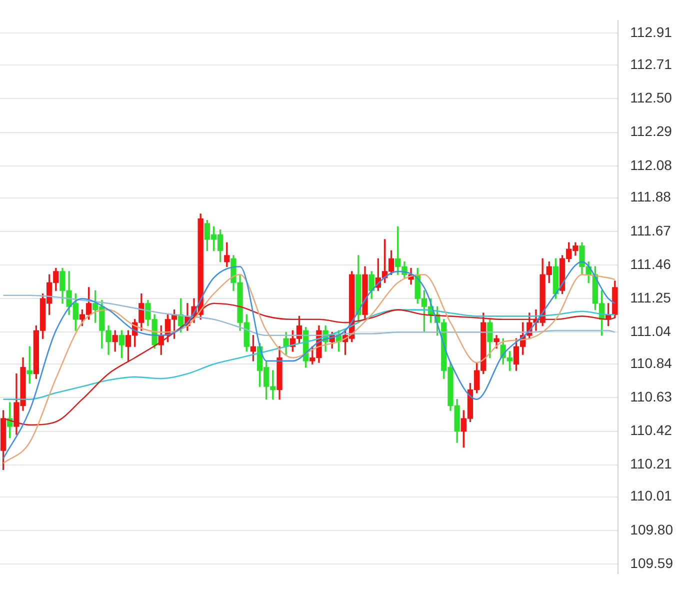 This screenshot has height=594, width=689. I want to click on y-tick-label: 112.08, so click(651, 164).